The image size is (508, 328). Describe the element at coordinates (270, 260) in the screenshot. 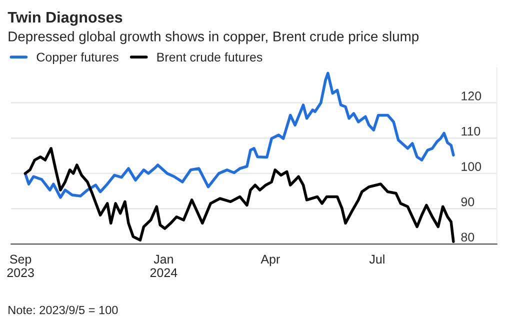

I see `x-tick-label: Apr` at that location.